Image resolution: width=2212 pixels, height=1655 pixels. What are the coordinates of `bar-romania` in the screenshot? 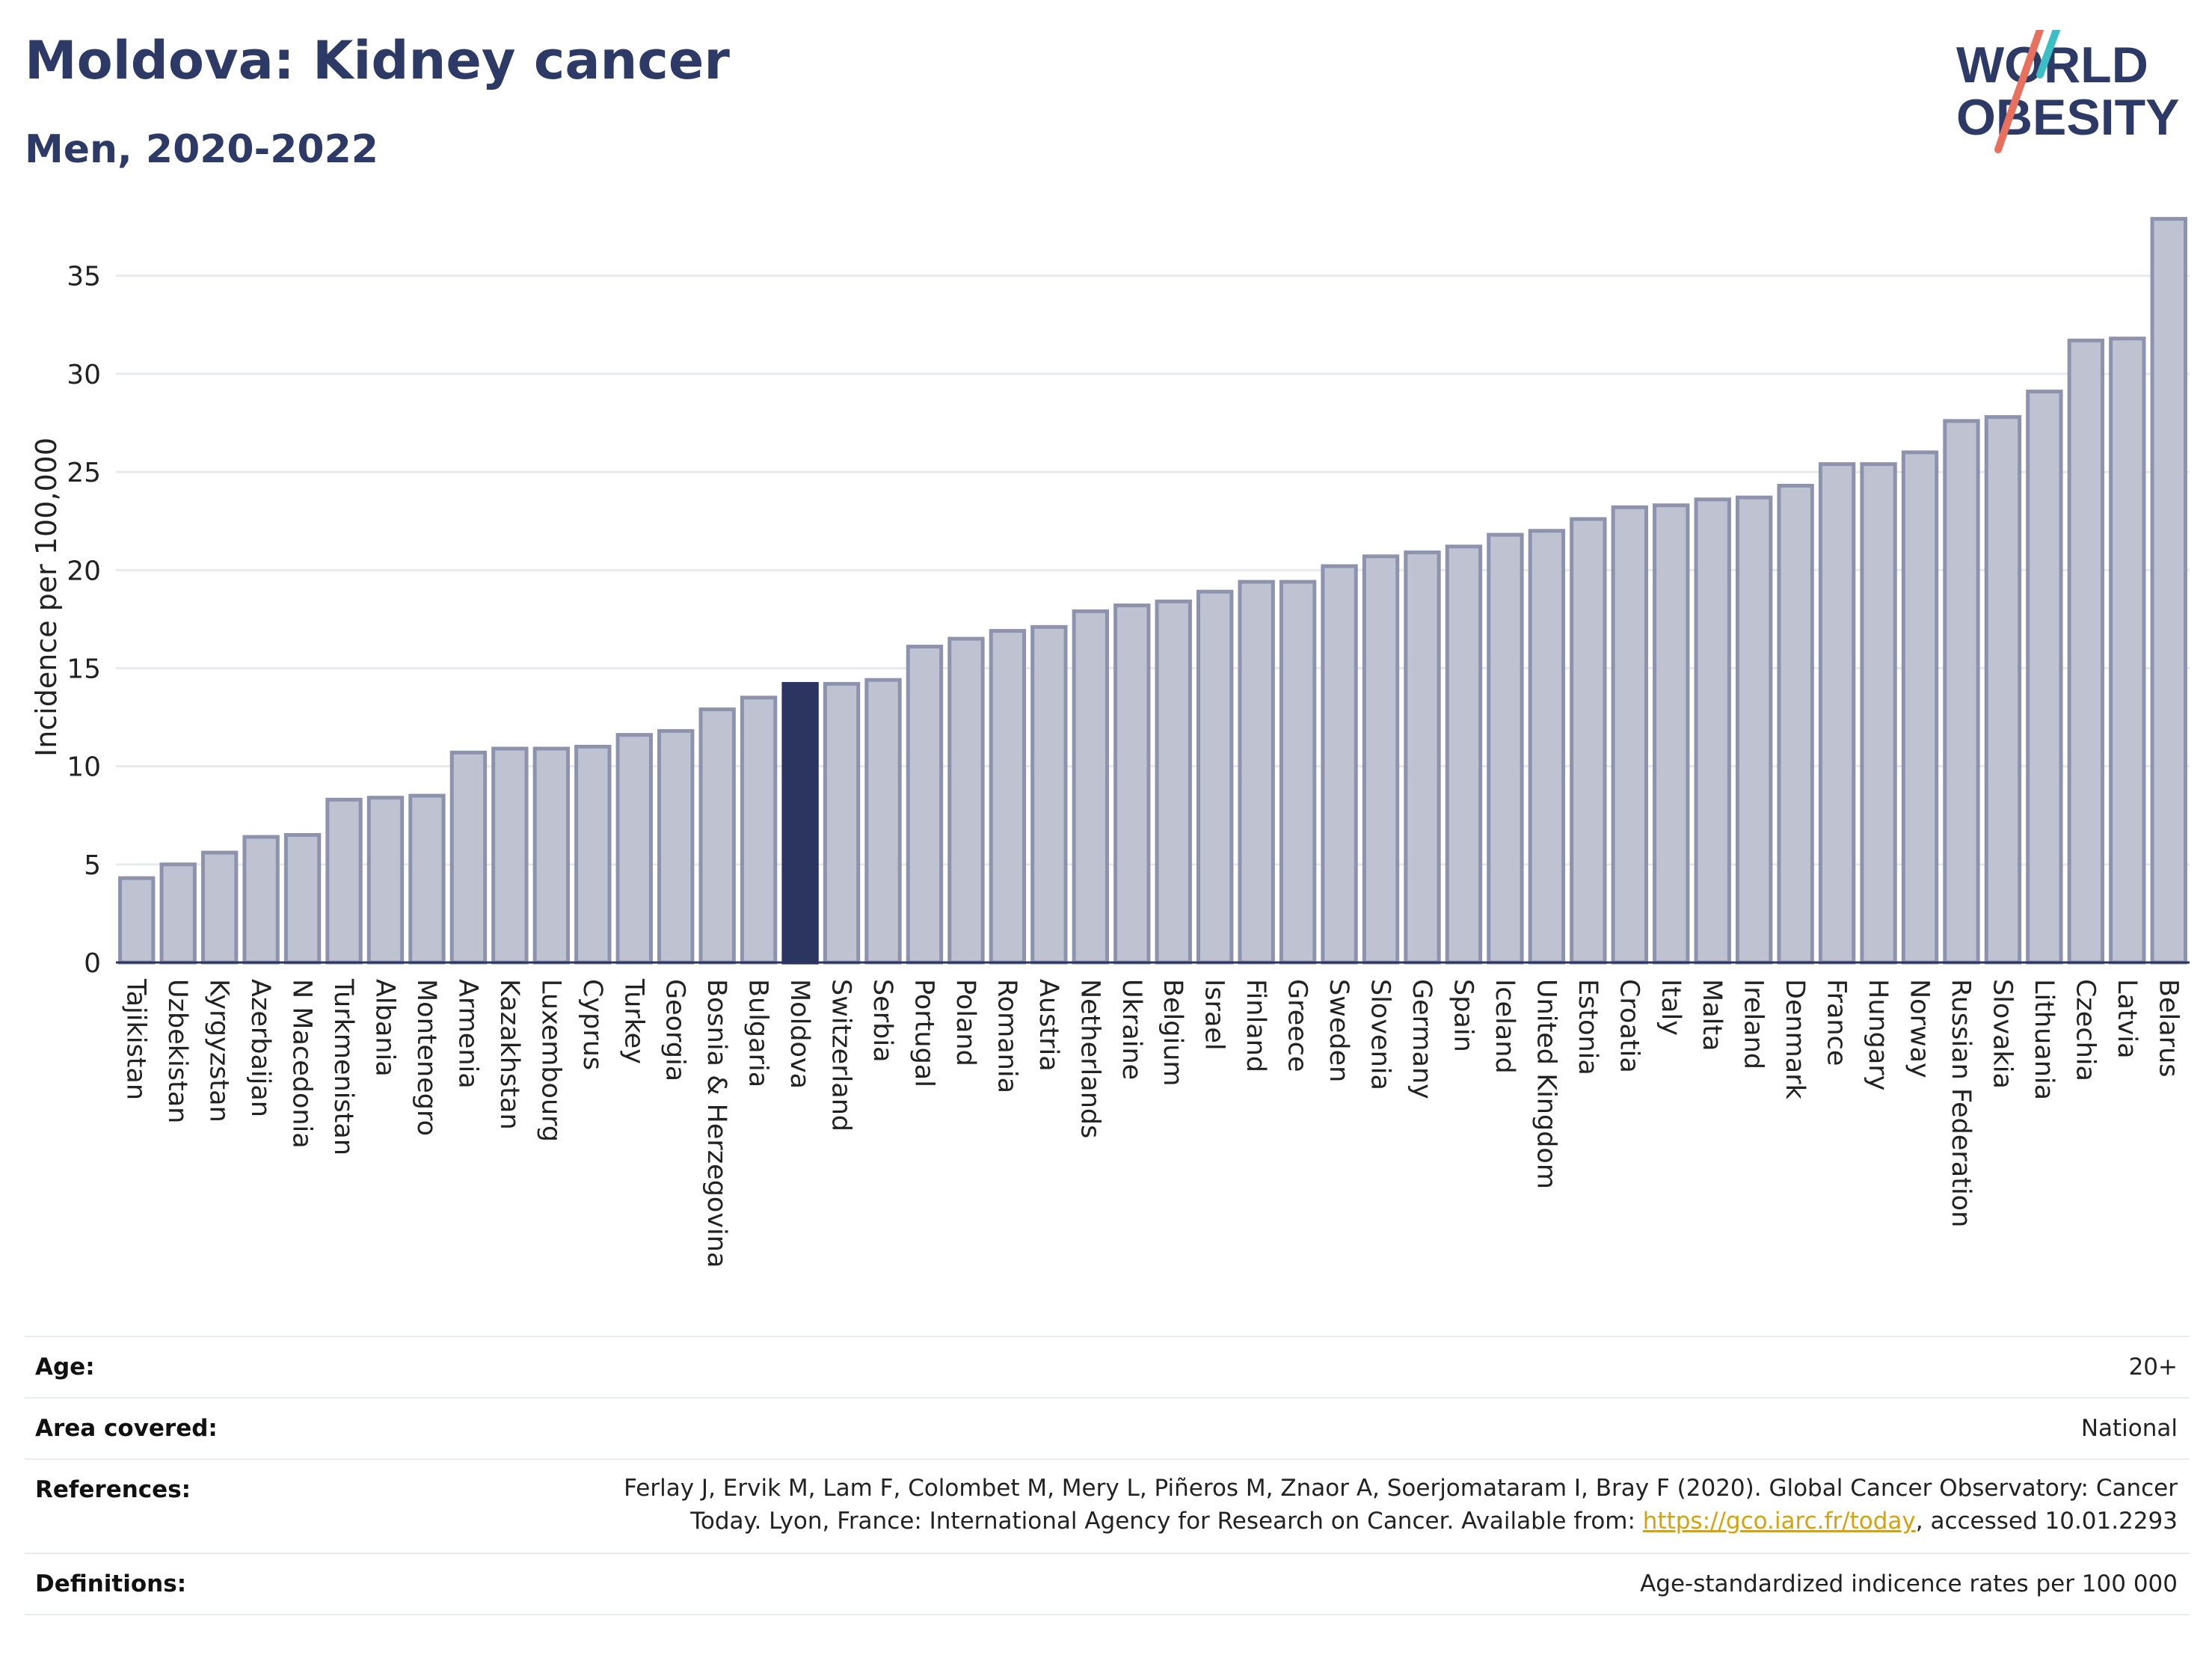 It's located at (1008, 797).